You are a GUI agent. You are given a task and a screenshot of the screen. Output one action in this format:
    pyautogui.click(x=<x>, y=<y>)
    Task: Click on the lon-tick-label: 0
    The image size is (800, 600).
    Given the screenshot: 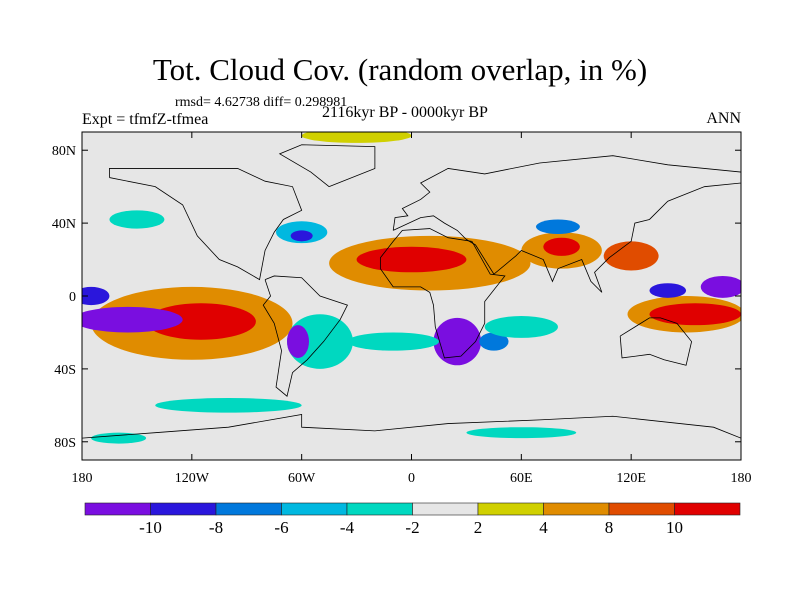 What is the action you would take?
    pyautogui.click(x=411, y=478)
    